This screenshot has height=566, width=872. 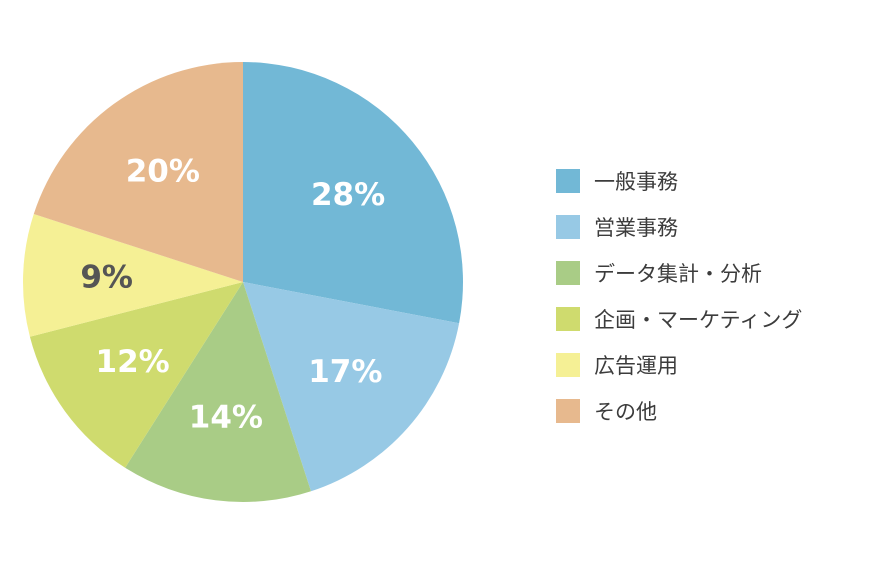 I want to click on legend-item-2: 営業事務, so click(x=679, y=227).